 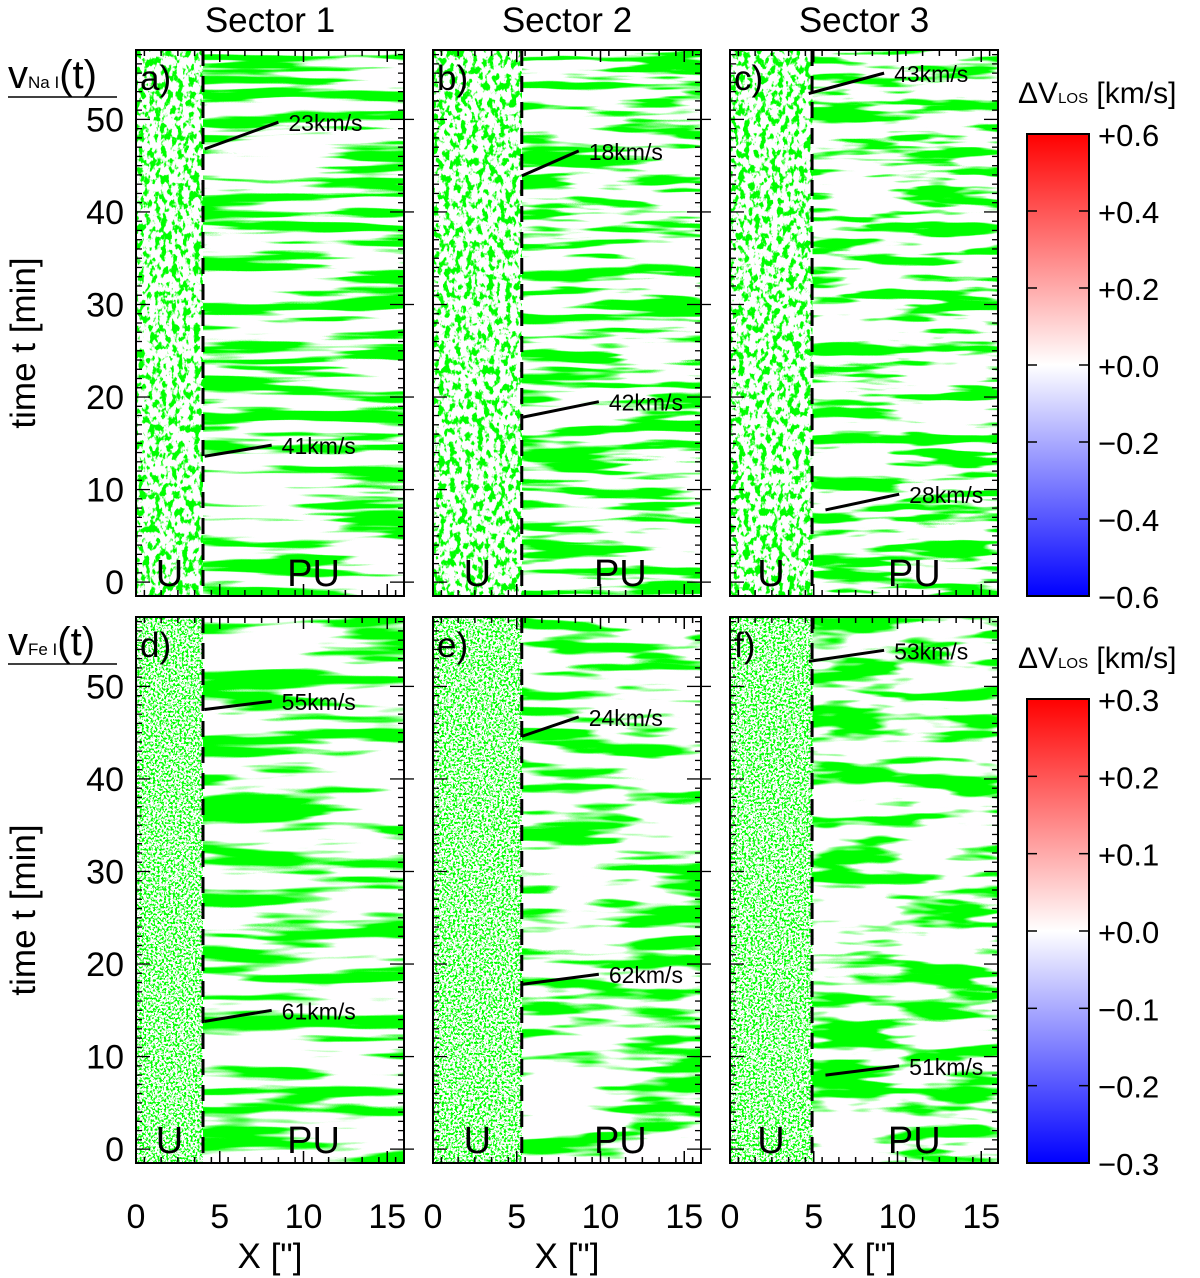 I want to click on panel-letter: f), so click(x=744, y=645).